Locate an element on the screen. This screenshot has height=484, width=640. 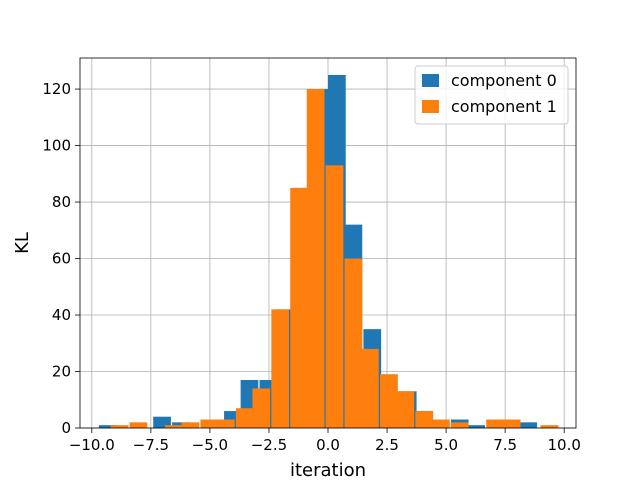
legend-label-component-0: component 0 is located at coordinates (504, 80).